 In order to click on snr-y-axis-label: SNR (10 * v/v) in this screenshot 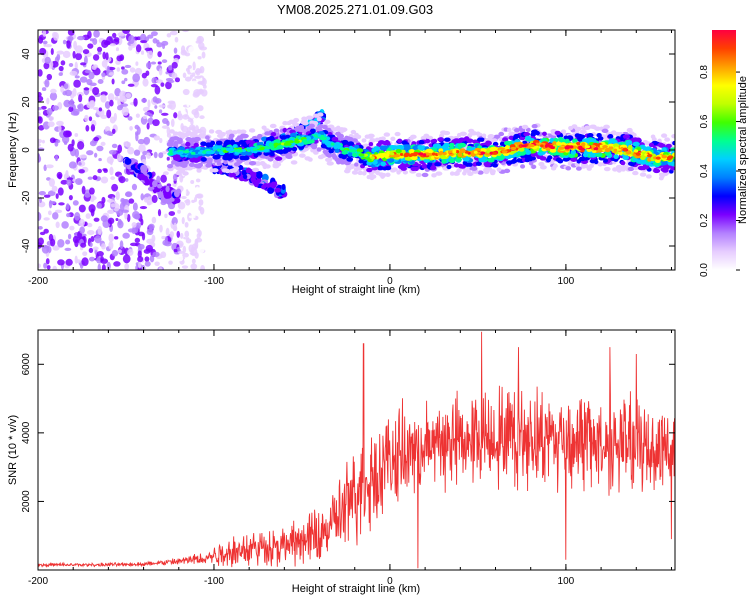, I will do `click(13, 450)`.